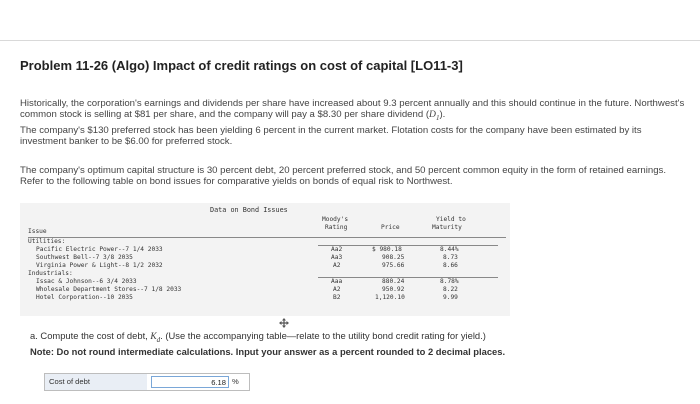  I want to click on table-row-issue: Southwest Bell--7 3/8 2035, so click(84, 257).